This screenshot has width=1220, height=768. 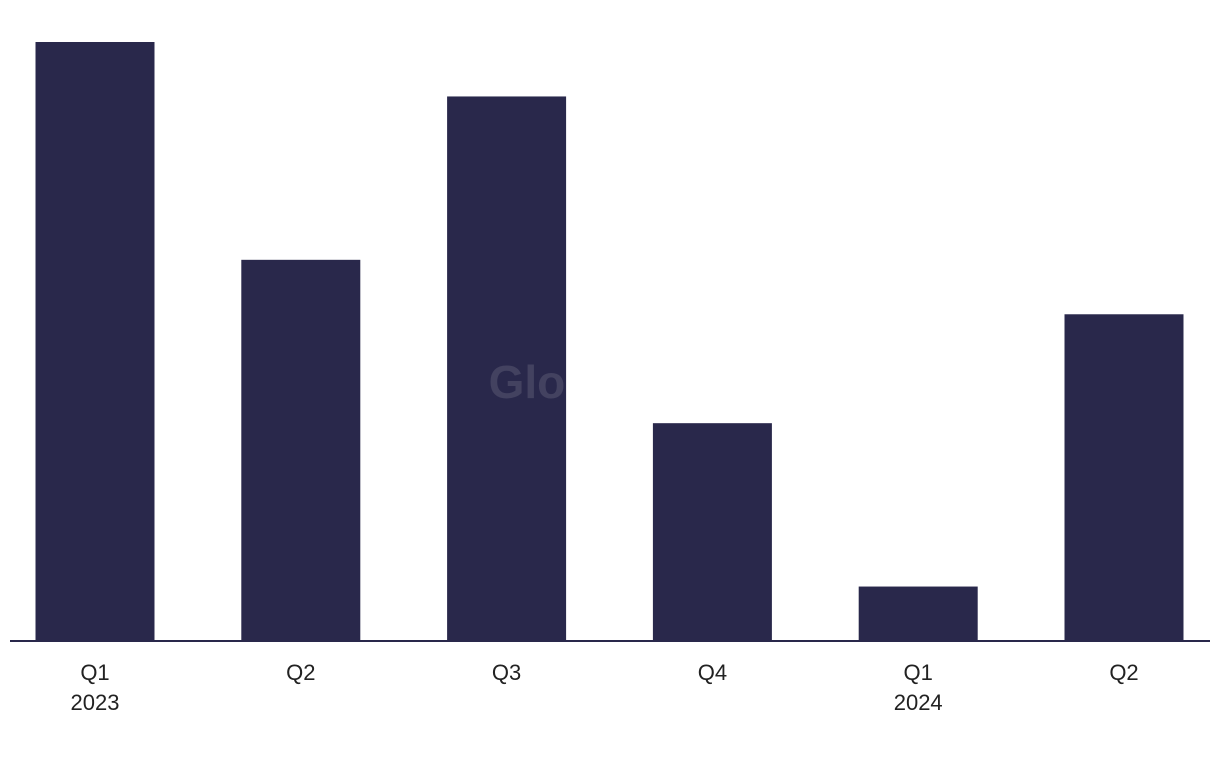 I want to click on x-tick-label: Q4, so click(x=712, y=672).